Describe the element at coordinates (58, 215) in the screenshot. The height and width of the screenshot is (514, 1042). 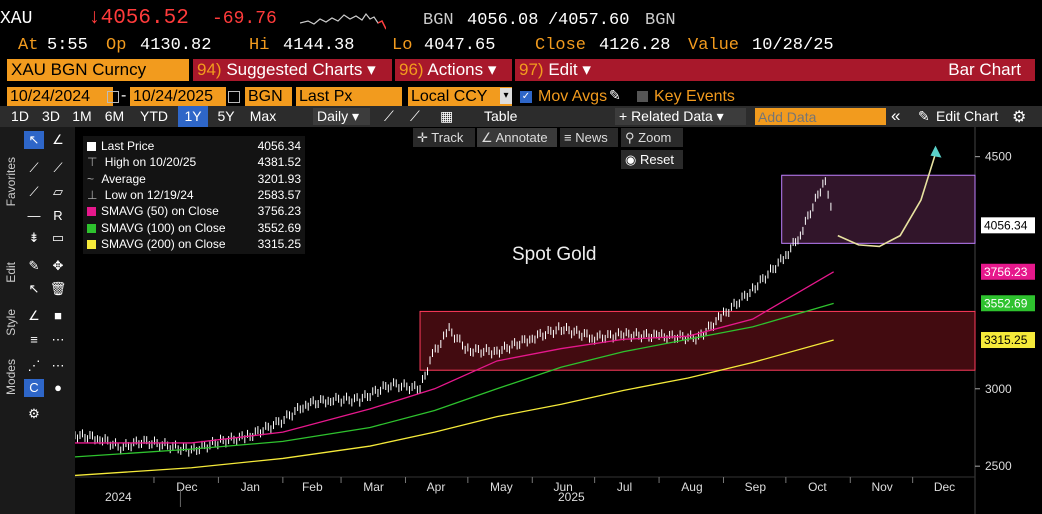
I see `text-tool-icon: R` at that location.